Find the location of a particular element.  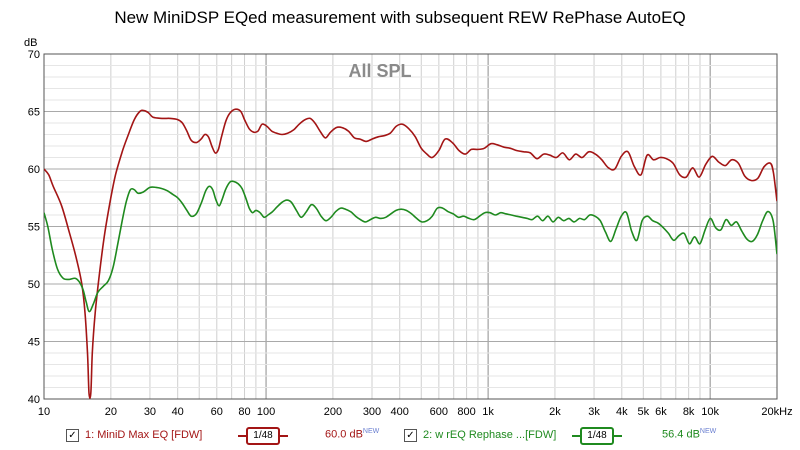

series-1-checkbox: ✓ is located at coordinates (72, 435).